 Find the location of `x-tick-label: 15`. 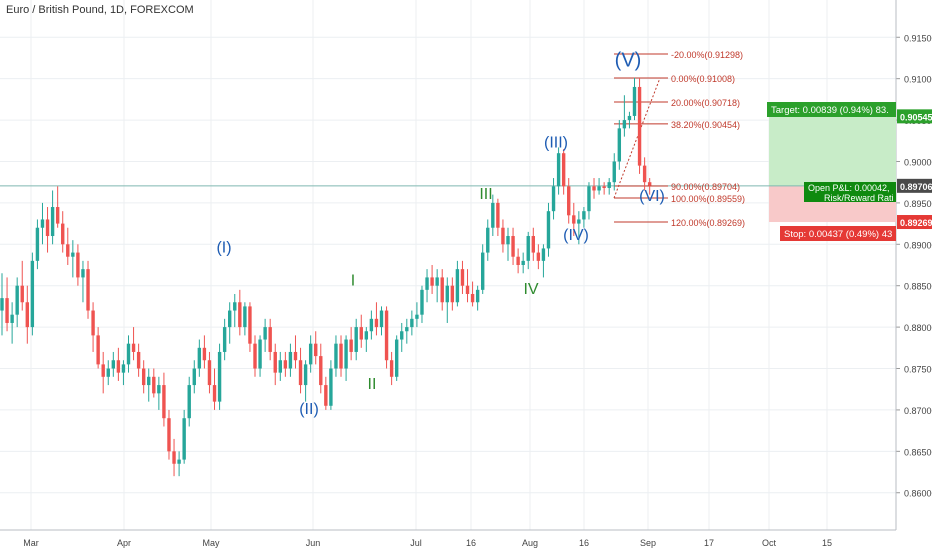

x-tick-label: 15 is located at coordinates (827, 543).